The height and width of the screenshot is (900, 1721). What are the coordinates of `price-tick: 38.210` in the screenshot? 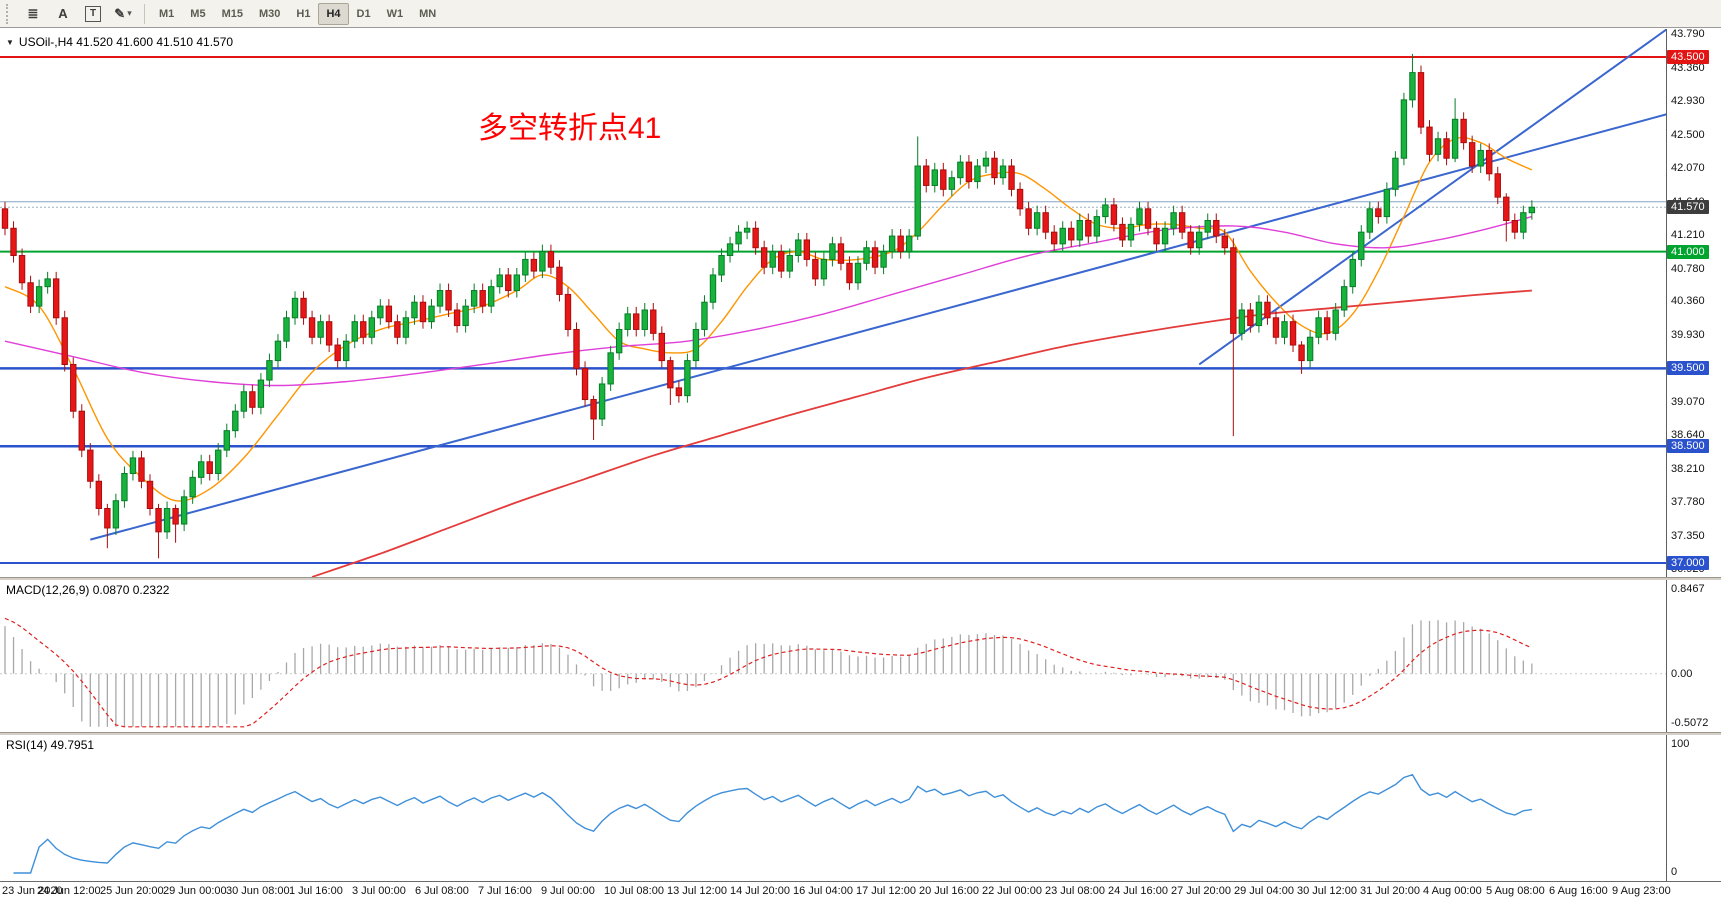 It's located at (1688, 468).